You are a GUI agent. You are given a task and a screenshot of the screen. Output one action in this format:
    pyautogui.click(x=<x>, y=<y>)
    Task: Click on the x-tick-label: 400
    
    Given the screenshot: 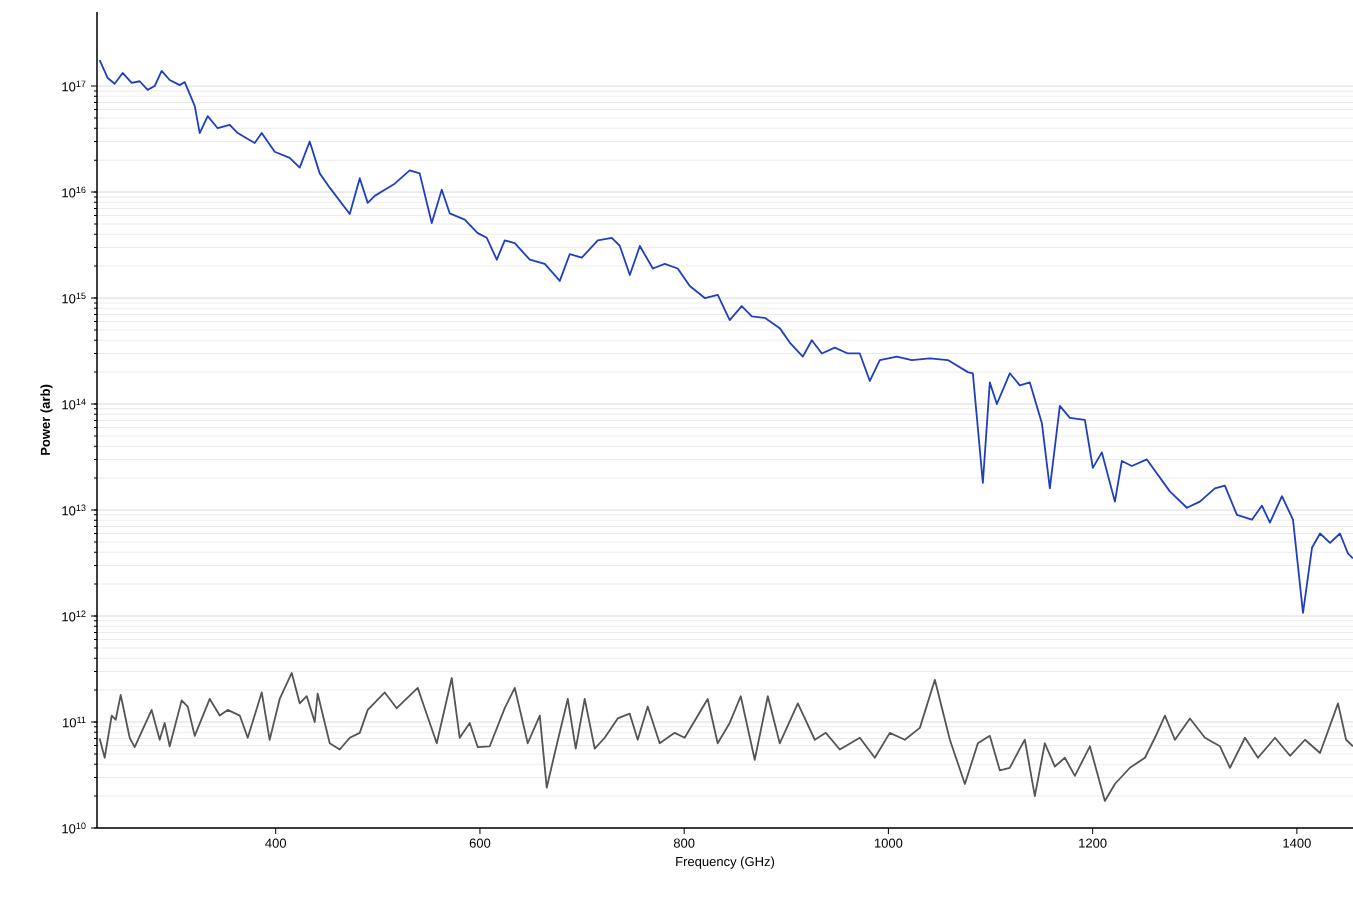 What is the action you would take?
    pyautogui.click(x=276, y=843)
    